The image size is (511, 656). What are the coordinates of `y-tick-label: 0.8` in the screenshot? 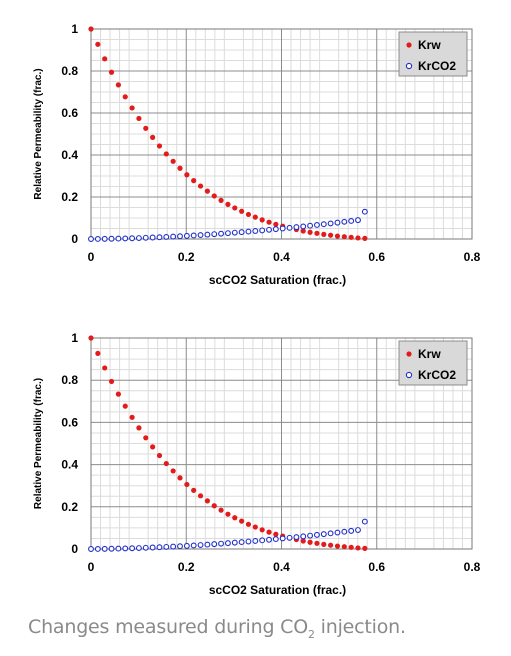 It's located at (69, 380).